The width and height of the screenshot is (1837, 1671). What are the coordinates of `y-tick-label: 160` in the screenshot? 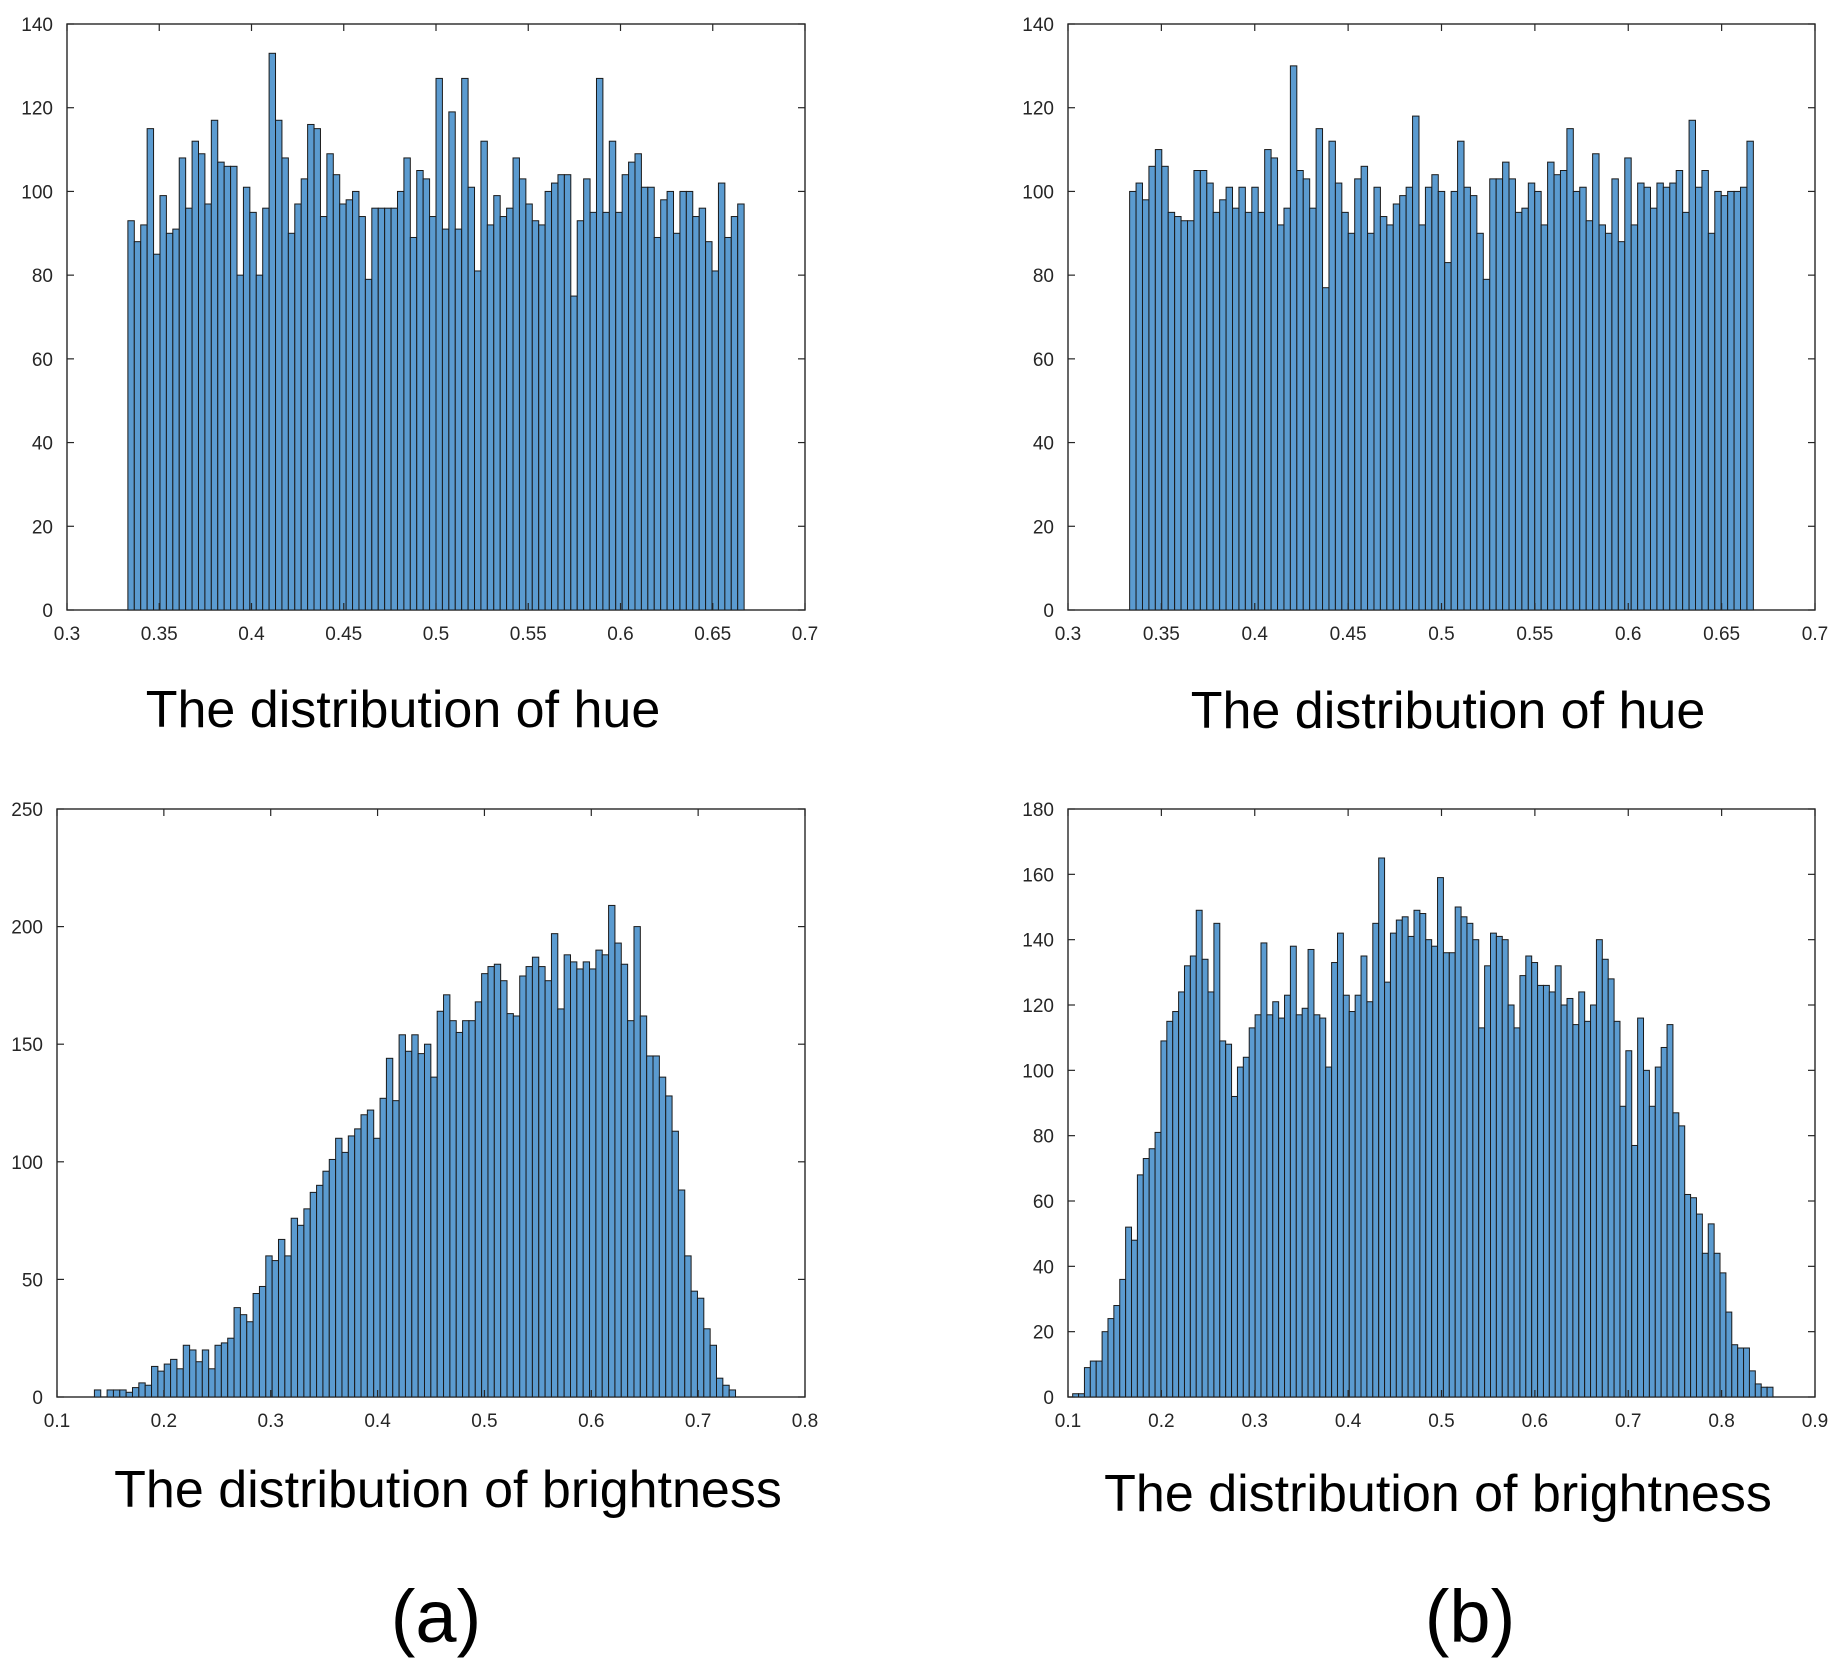 It's located at (1038, 875).